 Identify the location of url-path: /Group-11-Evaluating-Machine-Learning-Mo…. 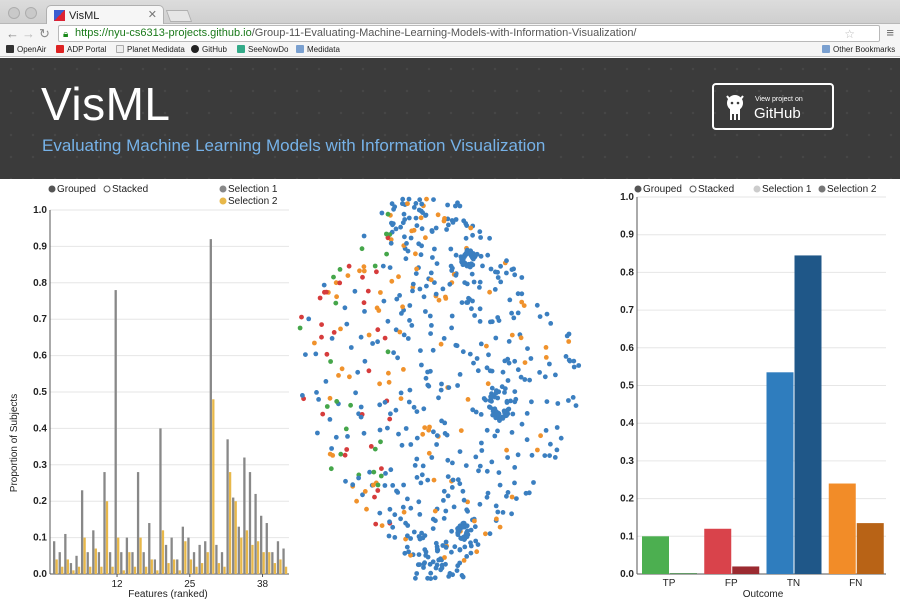
(444, 33).